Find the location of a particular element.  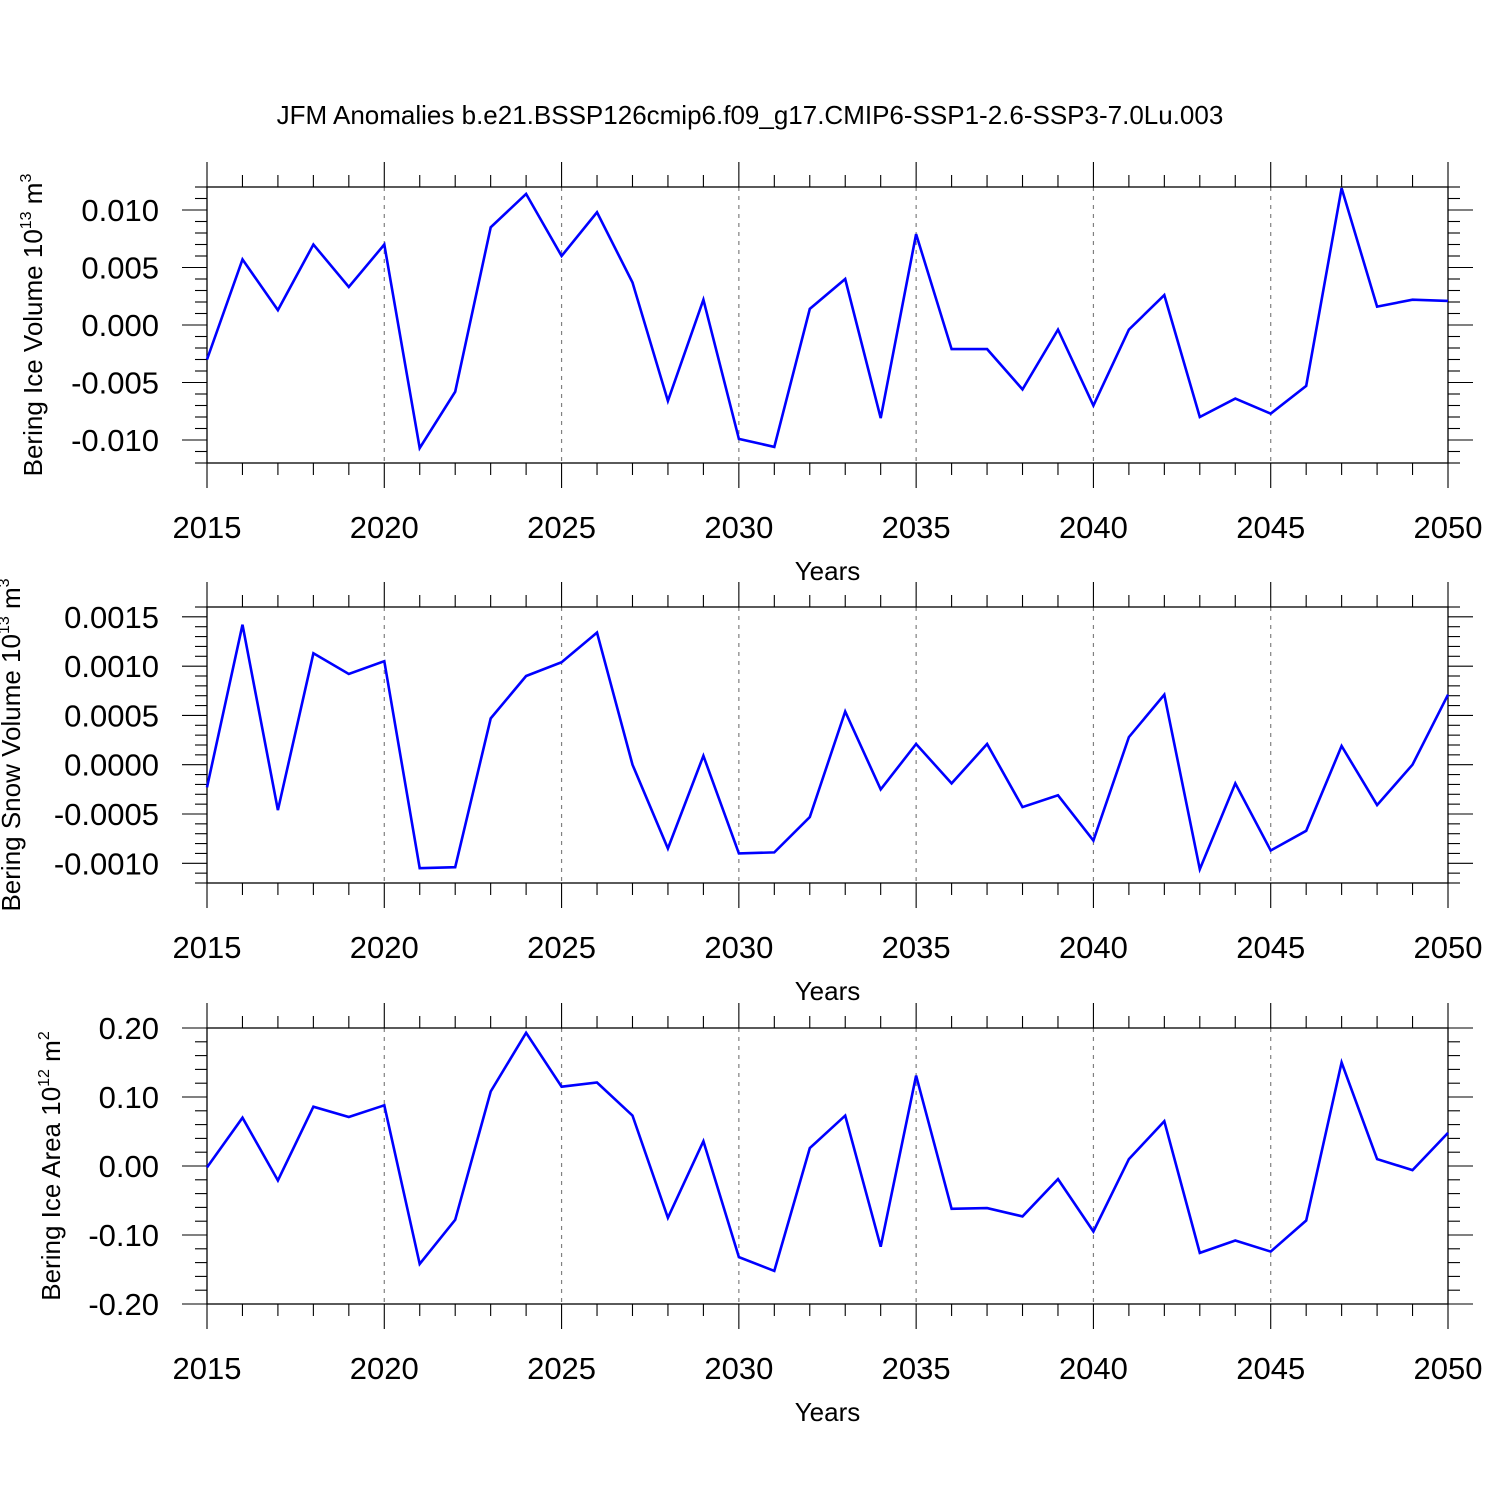

y-tick-label: 0.0005 is located at coordinates (111, 715).